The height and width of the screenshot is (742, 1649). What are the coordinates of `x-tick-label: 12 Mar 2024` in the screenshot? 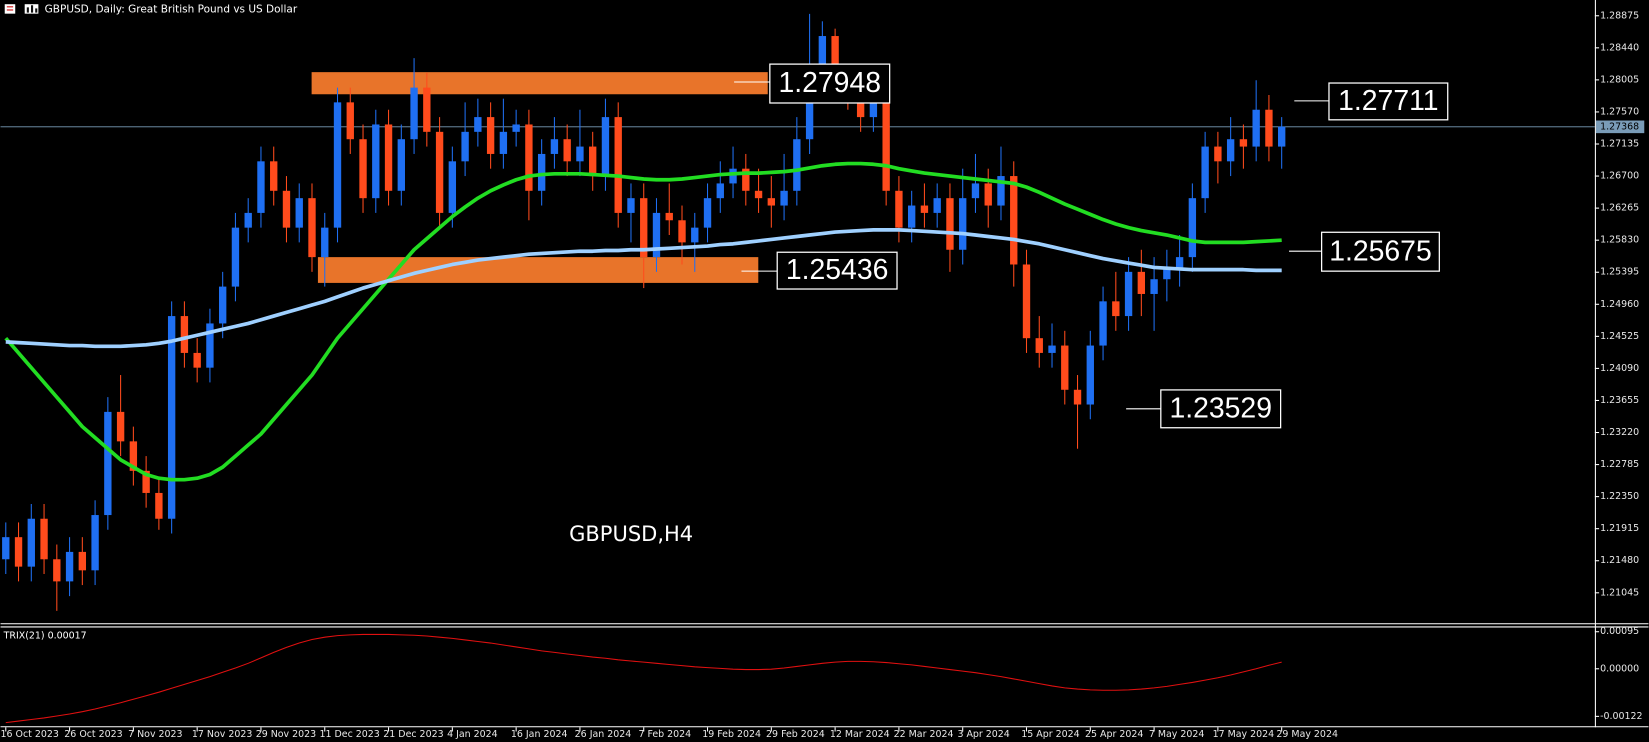 It's located at (860, 734).